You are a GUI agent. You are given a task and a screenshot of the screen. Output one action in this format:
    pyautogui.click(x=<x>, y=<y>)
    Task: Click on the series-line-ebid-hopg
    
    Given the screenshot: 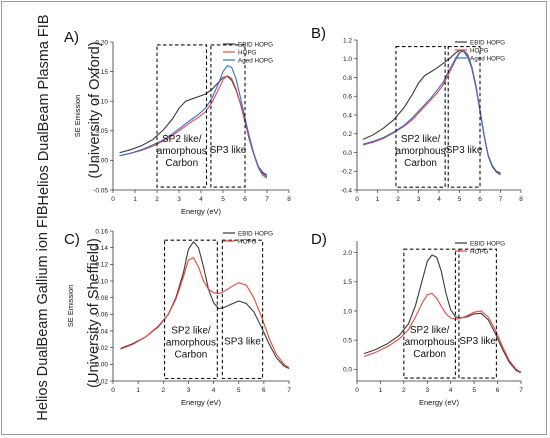 What is the action you would take?
    pyautogui.click(x=442, y=314)
    